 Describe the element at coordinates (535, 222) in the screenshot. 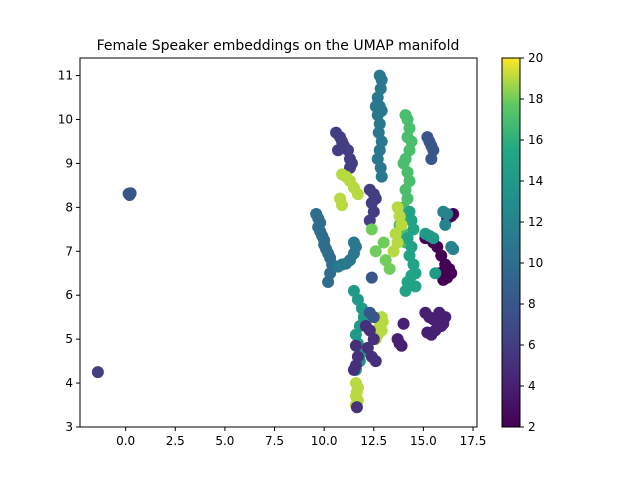

I see `colorbar-tick-label: 12` at that location.